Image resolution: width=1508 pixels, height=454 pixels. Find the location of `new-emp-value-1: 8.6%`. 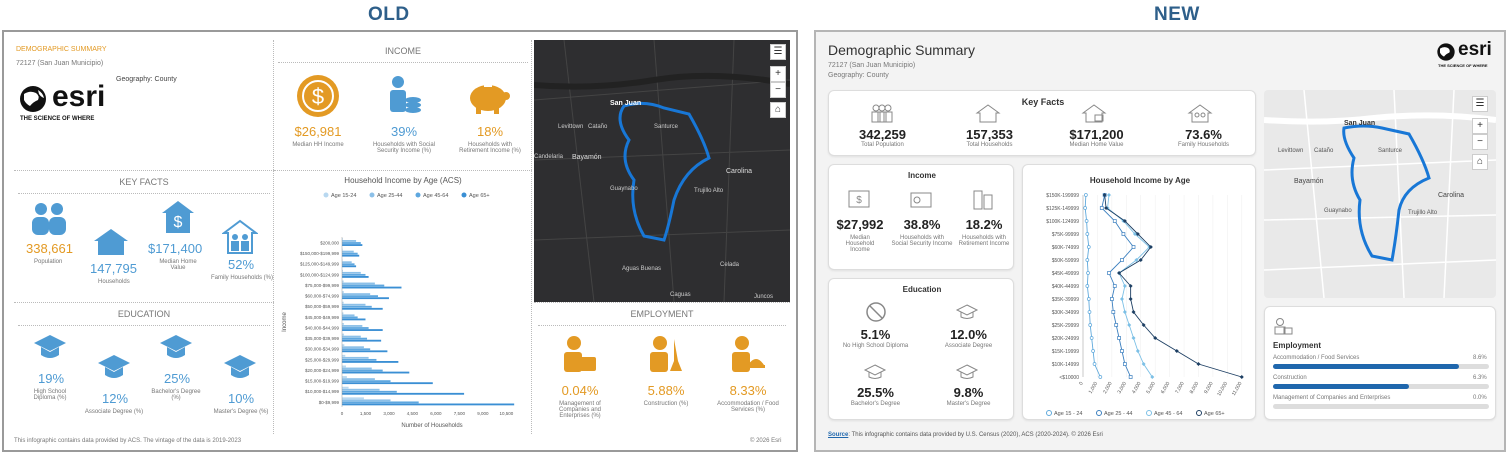

new-emp-value-1: 8.6% is located at coordinates (1480, 358).